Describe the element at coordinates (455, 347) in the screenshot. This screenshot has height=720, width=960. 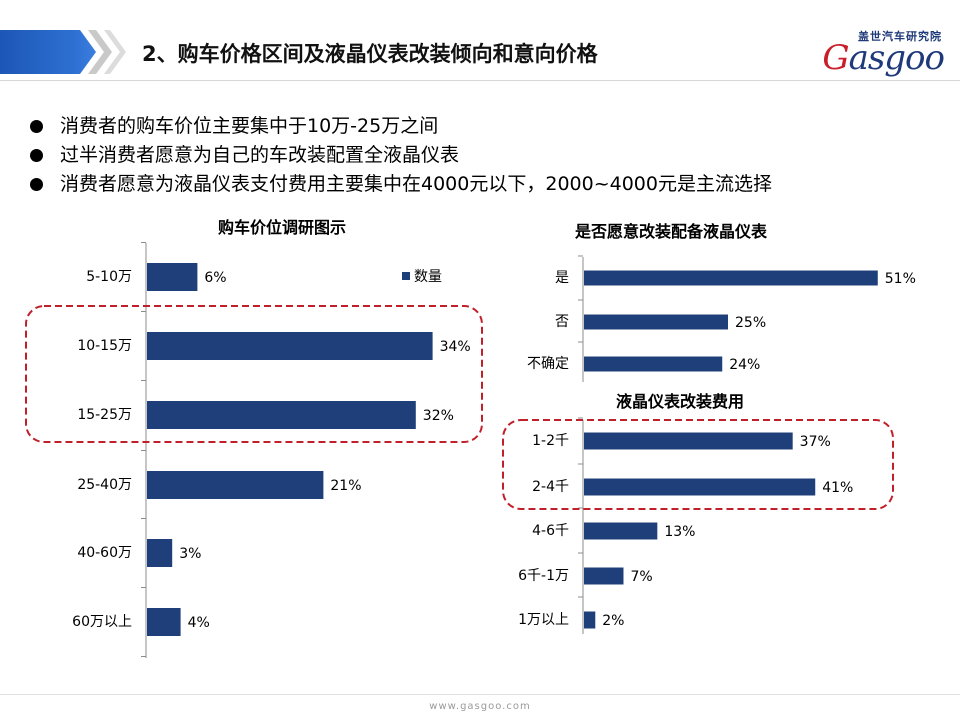
I see `chart1-value-label: 34%` at that location.